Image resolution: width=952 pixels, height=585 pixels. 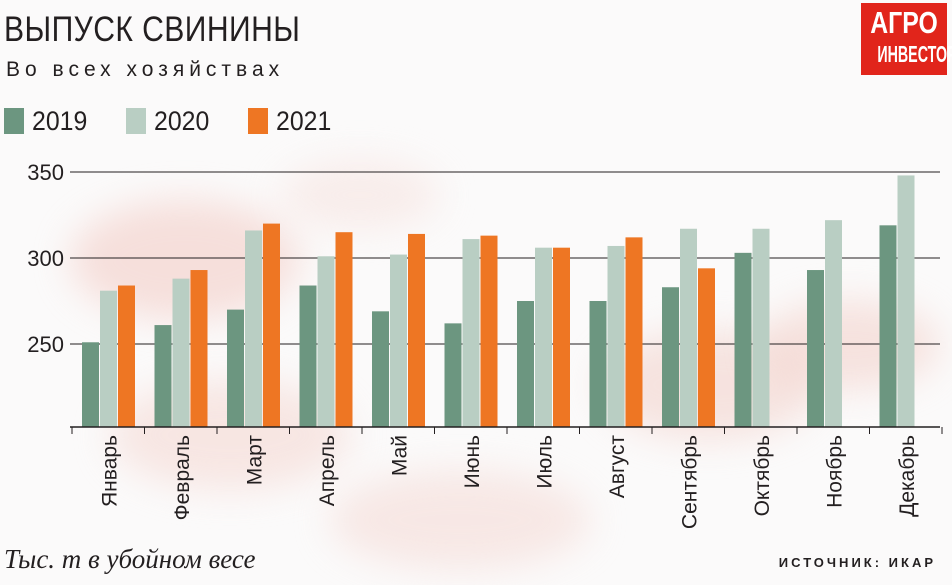 What do you see at coordinates (904, 22) in the screenshot?
I see `logo-line-1: АГРО` at bounding box center [904, 22].